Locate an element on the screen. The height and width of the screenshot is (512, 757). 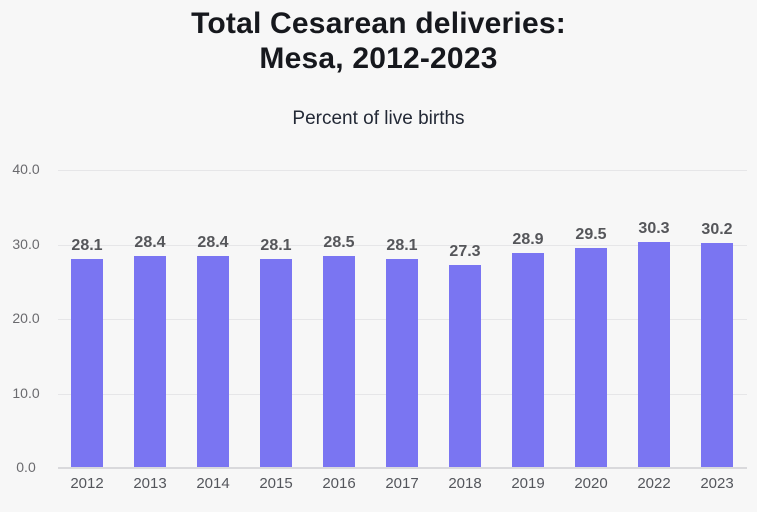
bar-value-label: 30.3 is located at coordinates (654, 229).